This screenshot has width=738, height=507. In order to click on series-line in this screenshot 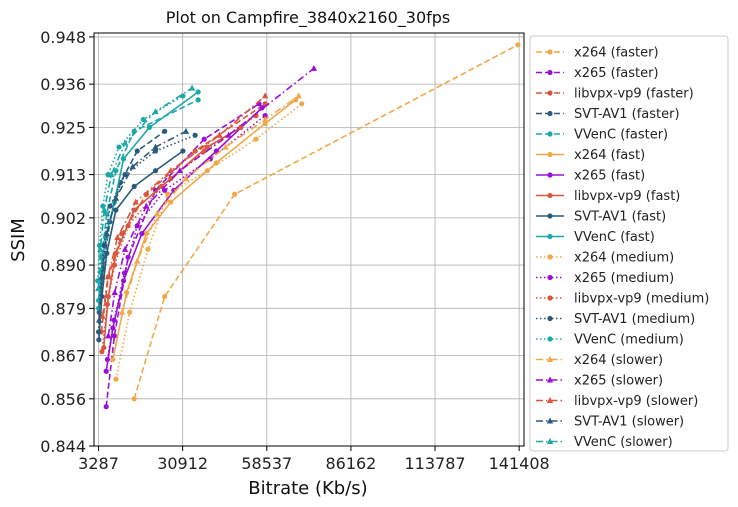, I will do `click(179, 233)`.